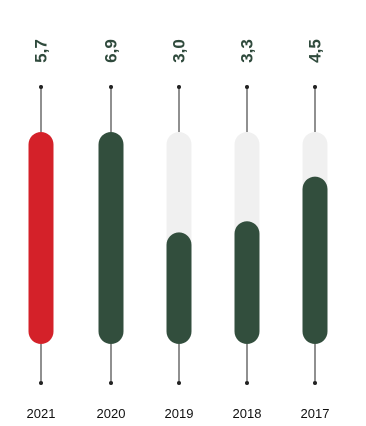 Image resolution: width=366 pixels, height=426 pixels. Describe the element at coordinates (315, 383) in the screenshot. I see `whisker-dot-bottom-2017` at that location.